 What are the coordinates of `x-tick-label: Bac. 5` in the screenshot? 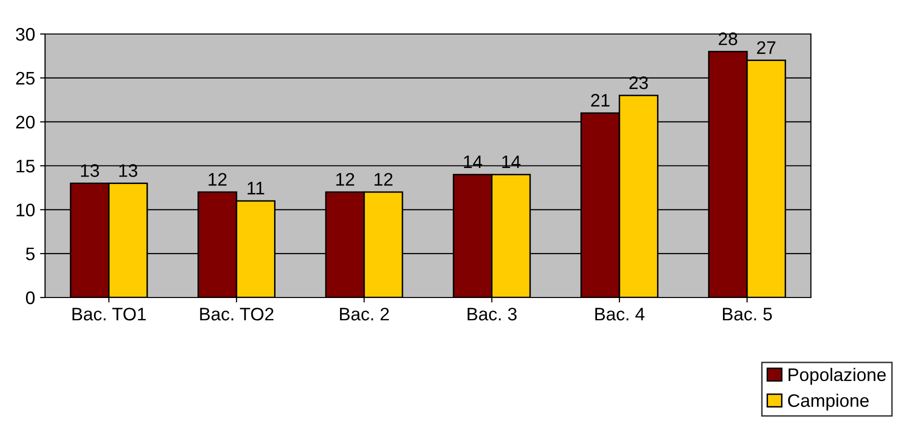 It's located at (747, 314).